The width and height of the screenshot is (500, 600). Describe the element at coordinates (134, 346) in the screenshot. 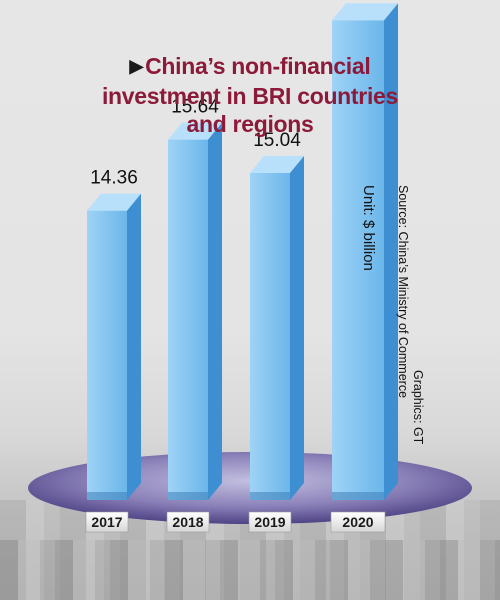

I see `bar-side-2017` at that location.